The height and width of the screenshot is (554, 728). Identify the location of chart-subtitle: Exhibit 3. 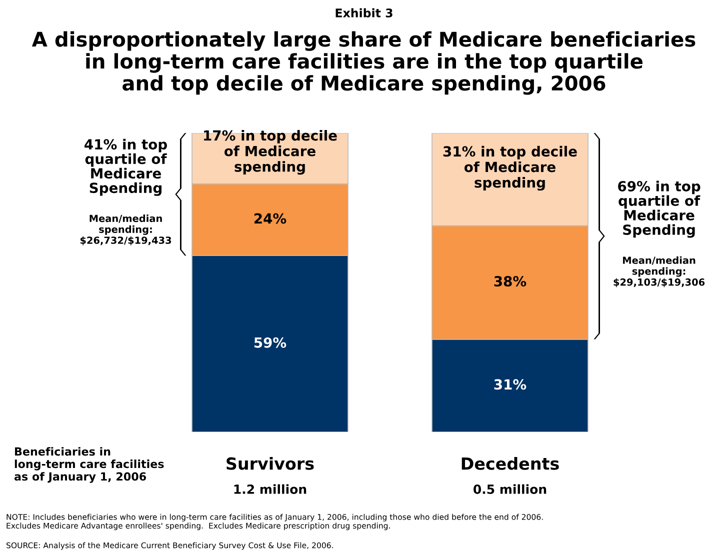
(364, 13).